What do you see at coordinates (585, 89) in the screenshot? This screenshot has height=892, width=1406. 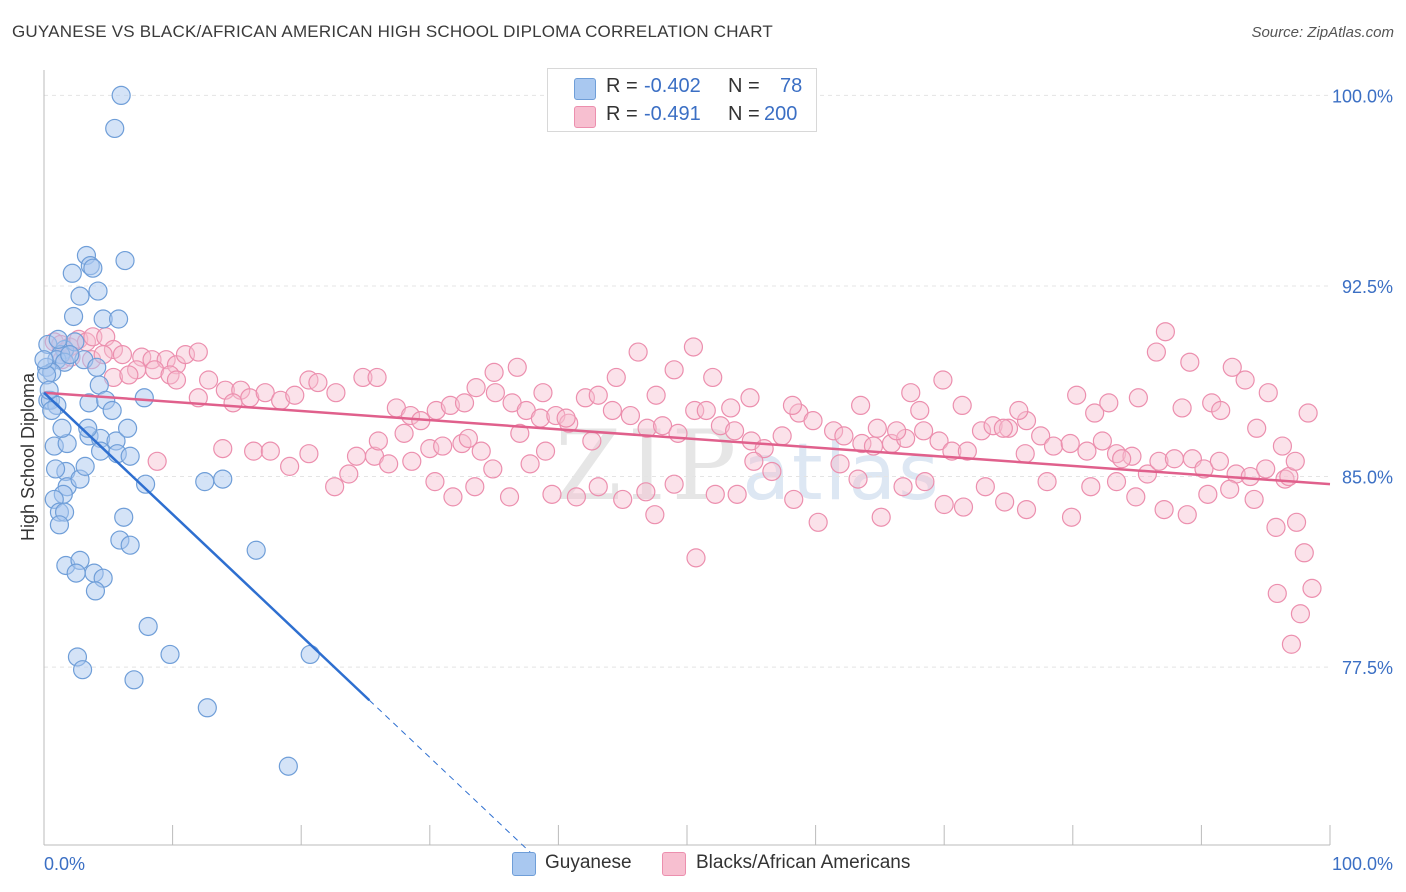 I see `legend-swatch-guyanese` at bounding box center [585, 89].